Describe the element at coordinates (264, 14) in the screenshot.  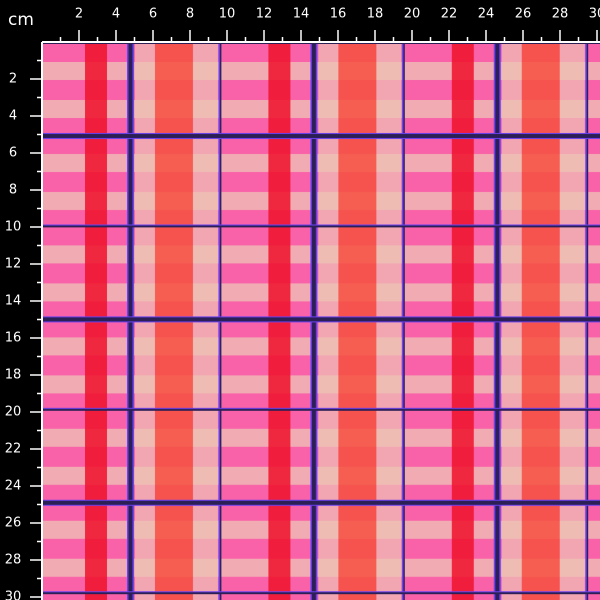
I see `top-ruler-label: 12` at that location.